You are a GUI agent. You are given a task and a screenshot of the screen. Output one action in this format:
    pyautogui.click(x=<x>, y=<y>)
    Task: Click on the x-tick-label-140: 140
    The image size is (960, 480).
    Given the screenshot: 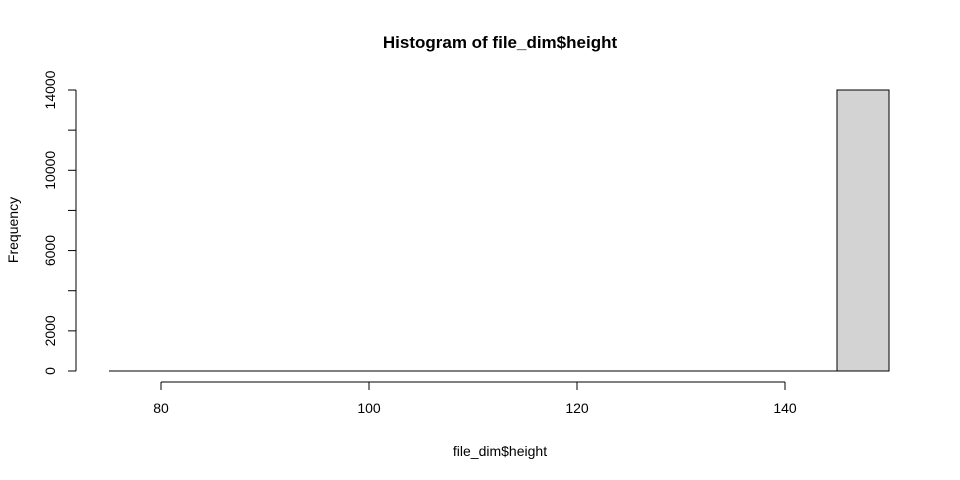 What is the action you would take?
    pyautogui.click(x=785, y=408)
    